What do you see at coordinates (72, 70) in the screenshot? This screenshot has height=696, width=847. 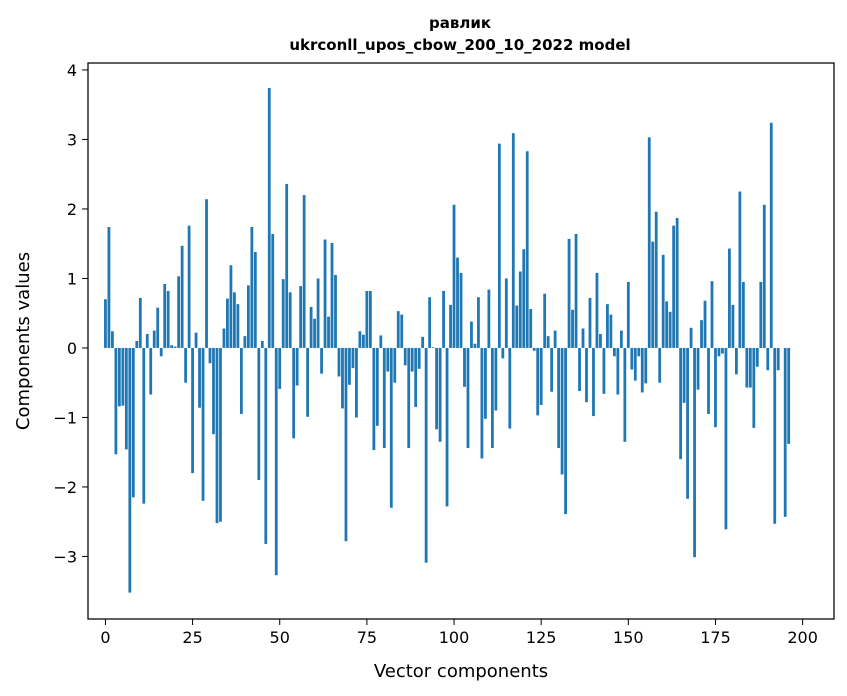 I see `y-tick-label: 4` at bounding box center [72, 70].